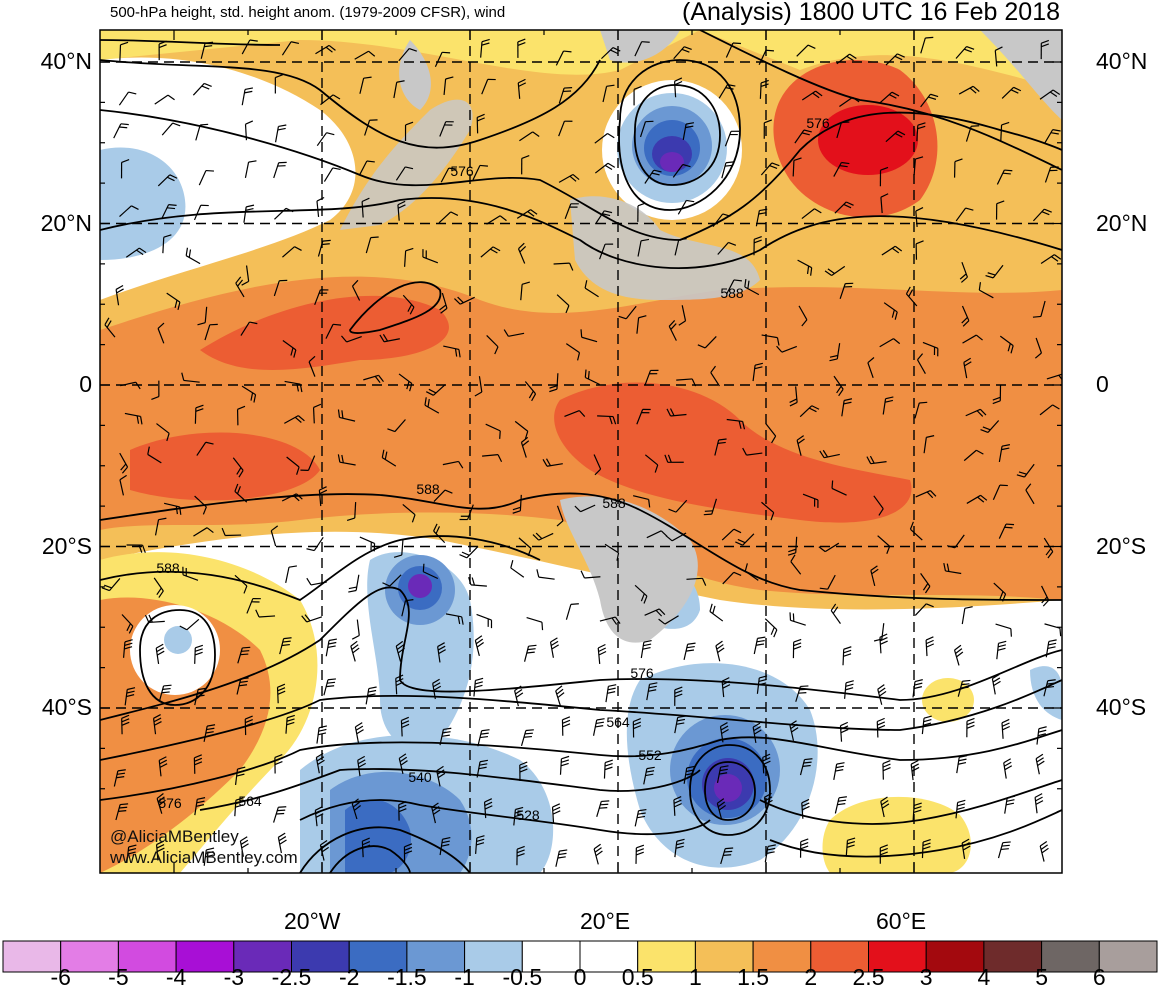  What do you see at coordinates (871, 13) in the screenshot?
I see `map-title-right: (Analysis) 1800 UTC 16 Feb 2018` at bounding box center [871, 13].